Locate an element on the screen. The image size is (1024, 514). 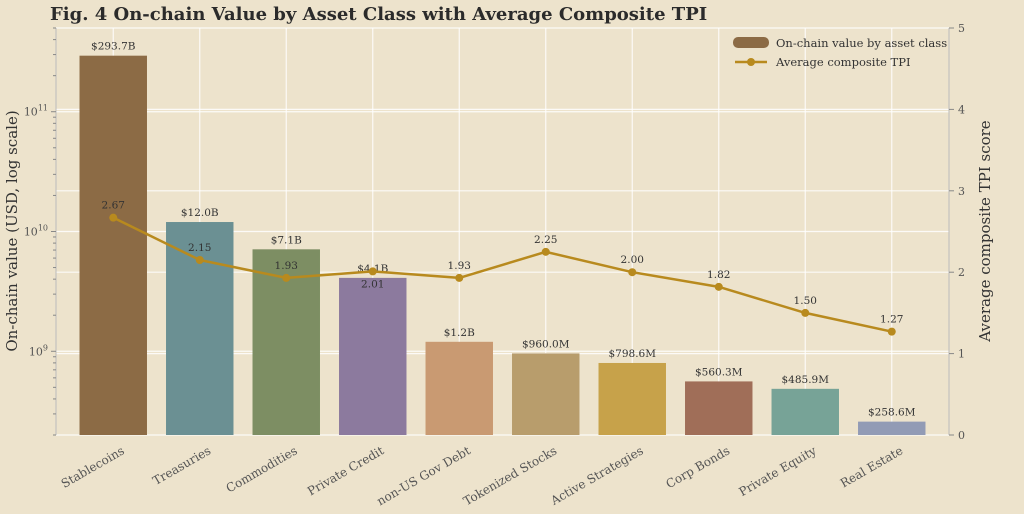
bar-value-label: $798.6M is located at coordinates (633, 354).